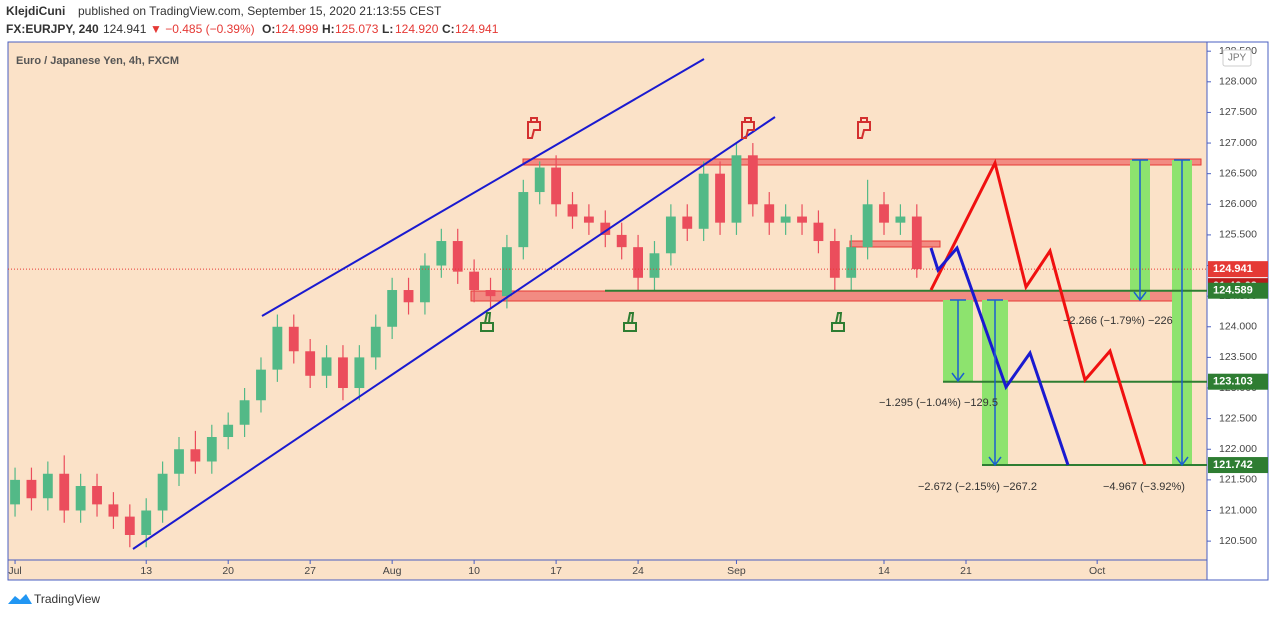 This screenshot has height=618, width=1274. I want to click on x-tick-label: 13, so click(146, 571).